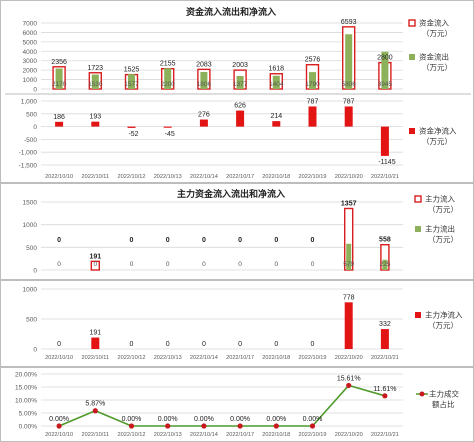 The image size is (474, 442). What do you see at coordinates (28, 427) in the screenshot?
I see `y-tick-label: 0.00%` at bounding box center [28, 427].